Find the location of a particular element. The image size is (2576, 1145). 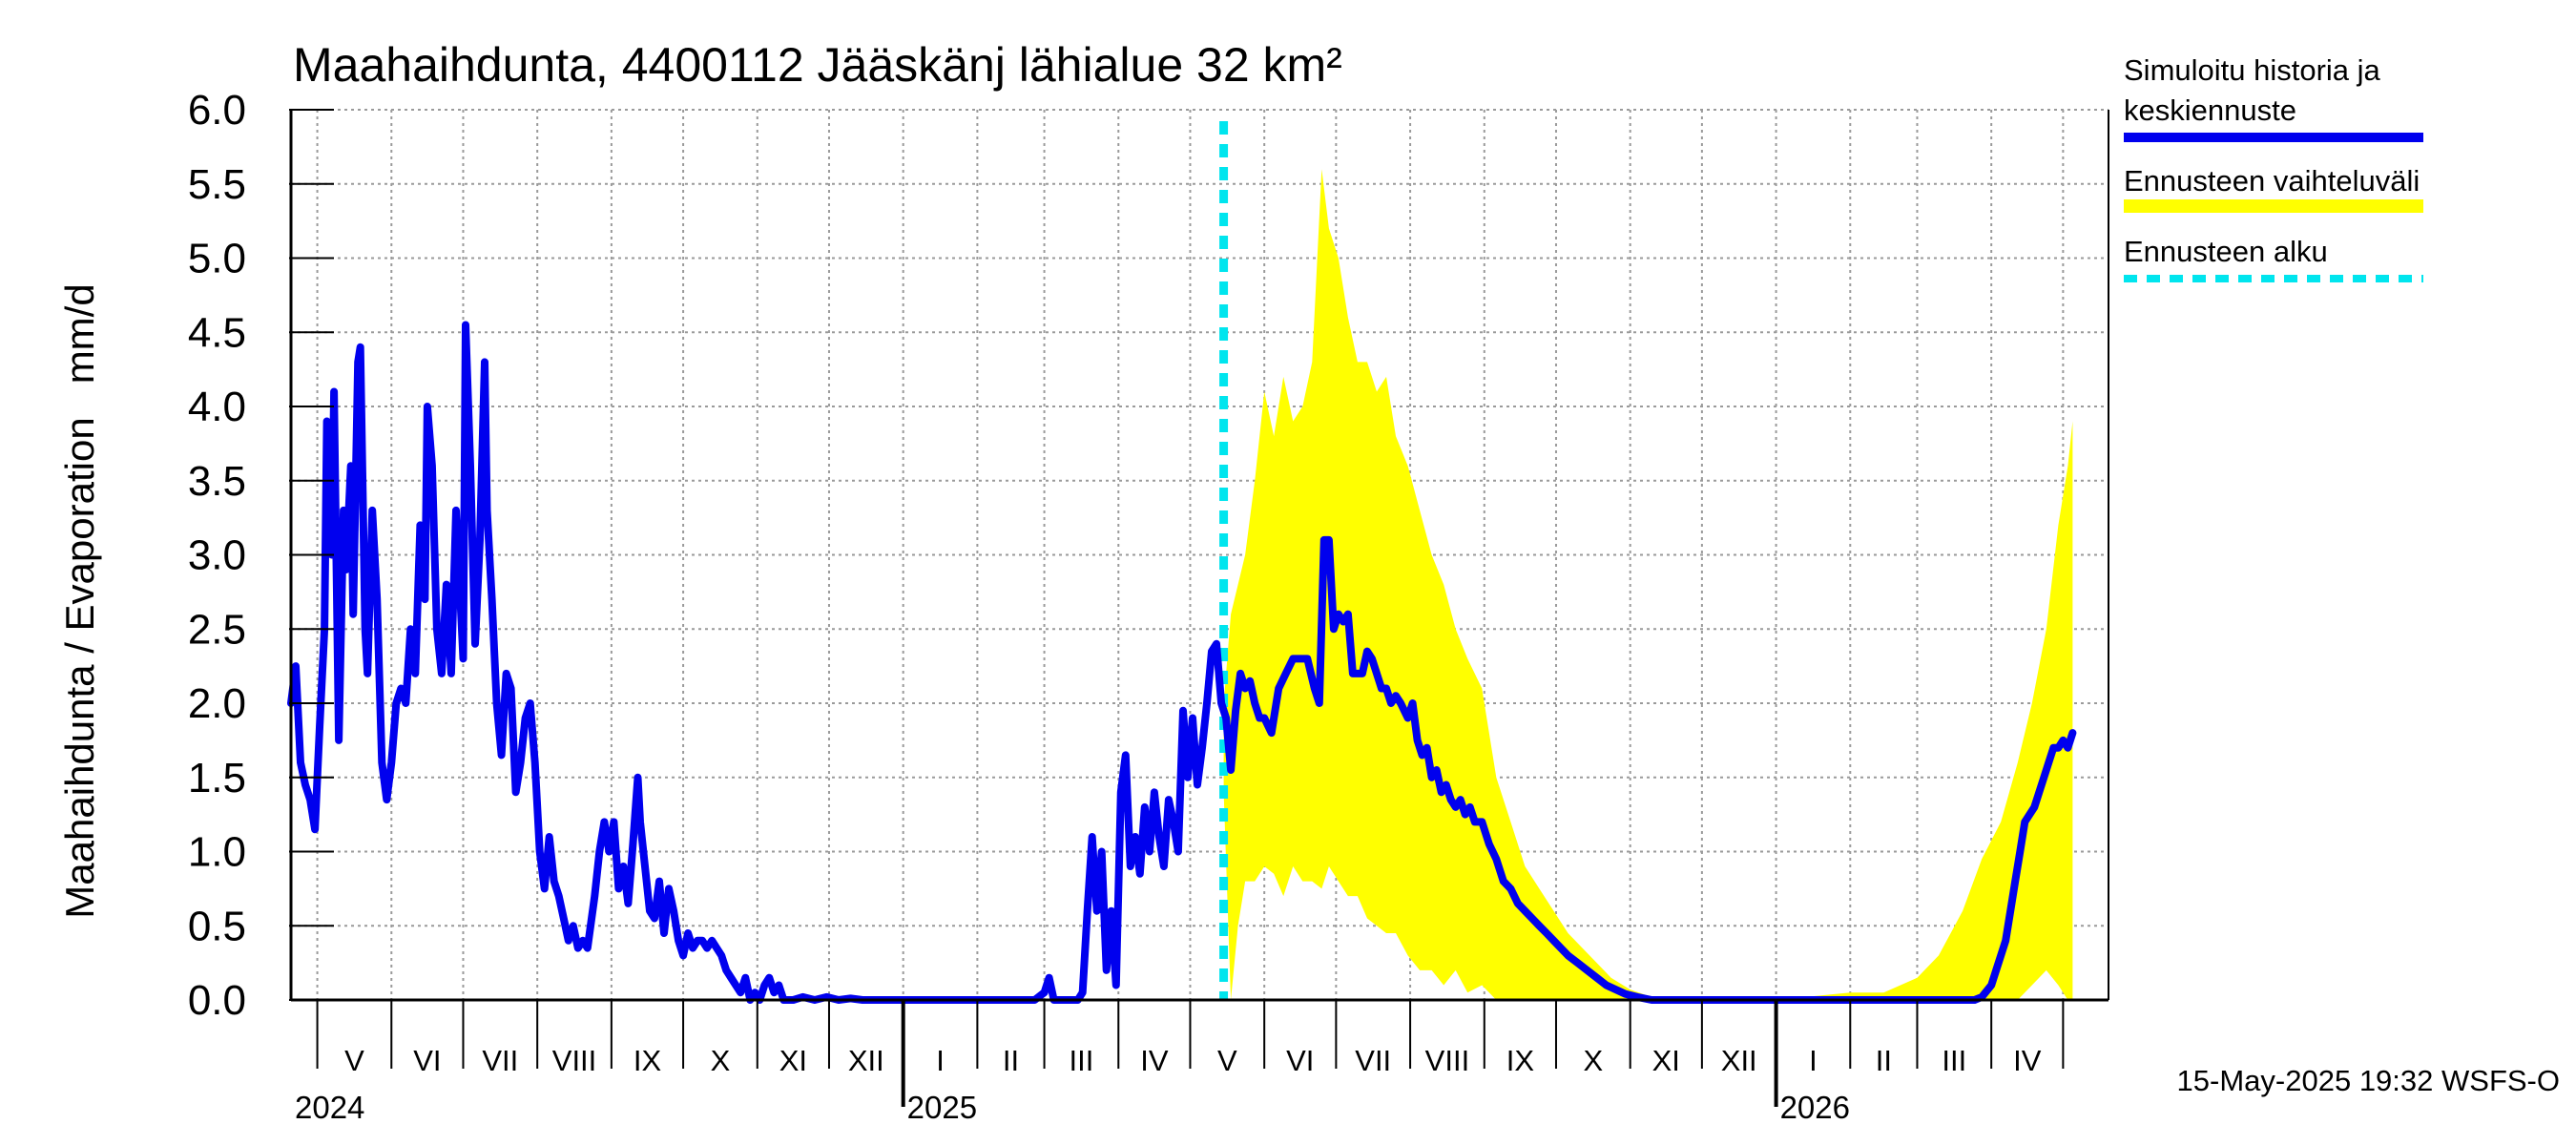

year-label: 2026 is located at coordinates (1815, 1107).